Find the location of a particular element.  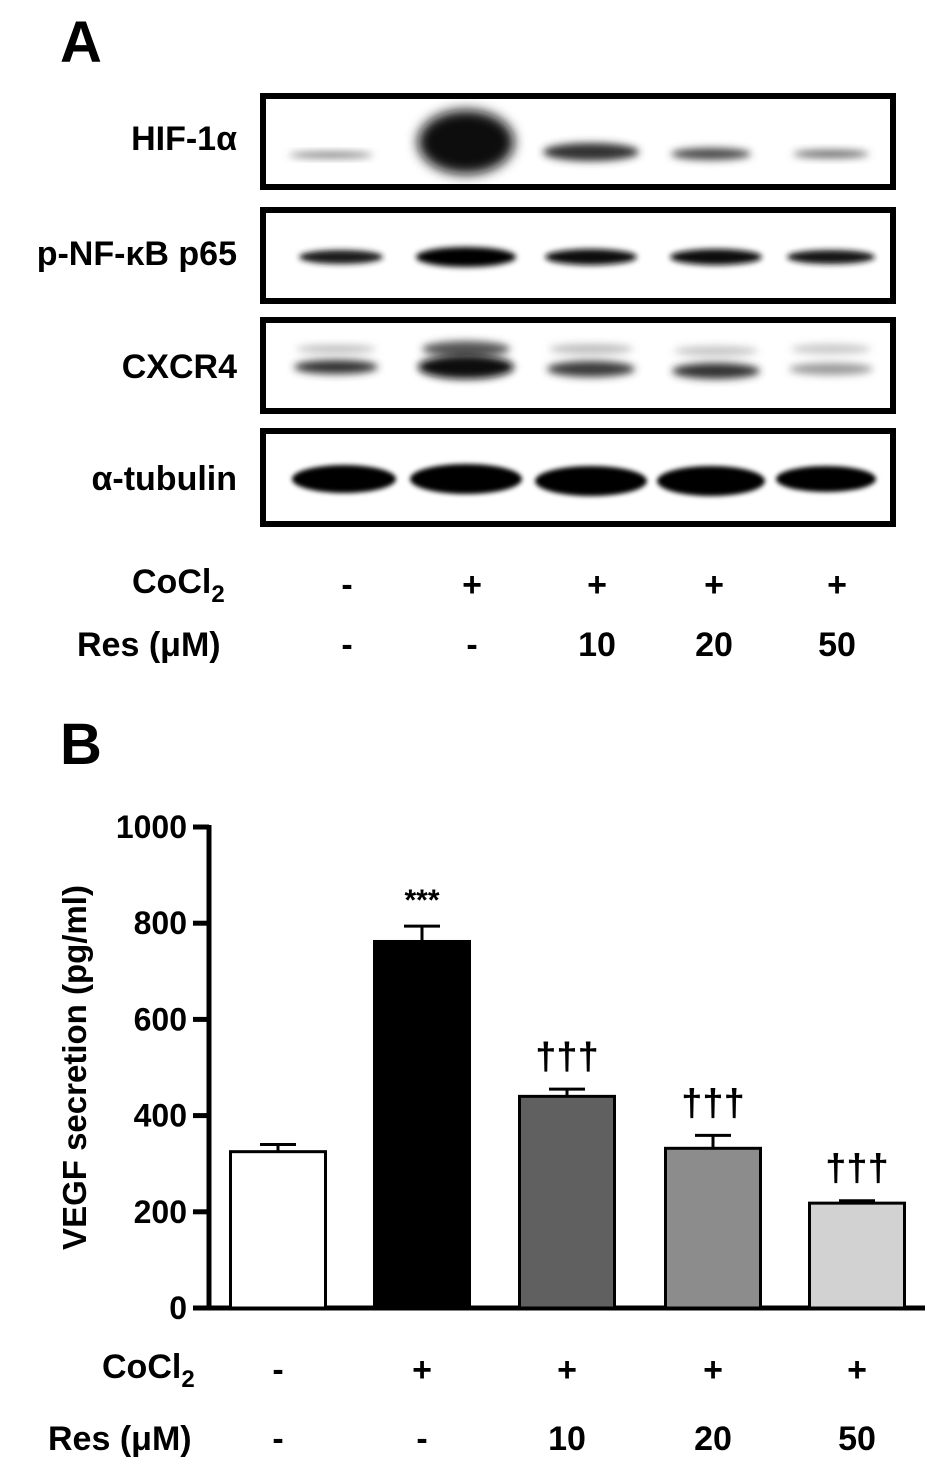

panel-b-label: B is located at coordinates (81, 744).